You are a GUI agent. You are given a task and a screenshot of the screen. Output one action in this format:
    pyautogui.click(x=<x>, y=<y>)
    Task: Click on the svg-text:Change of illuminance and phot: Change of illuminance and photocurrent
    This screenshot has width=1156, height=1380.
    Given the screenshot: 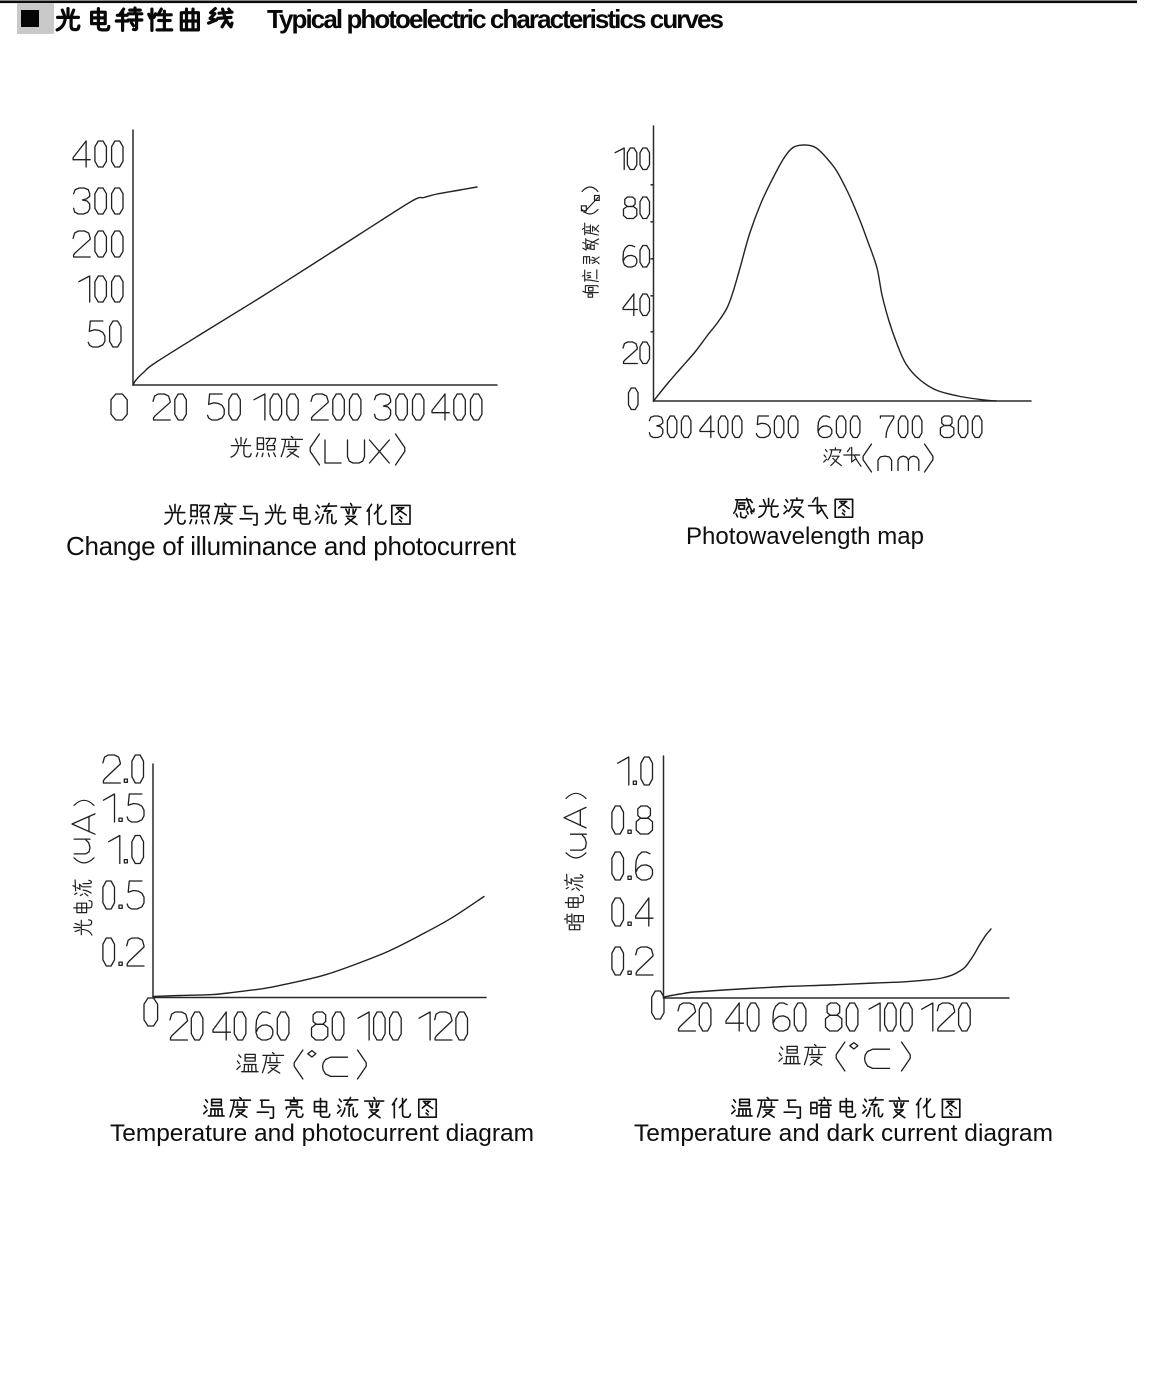 What is the action you would take?
    pyautogui.click(x=291, y=546)
    